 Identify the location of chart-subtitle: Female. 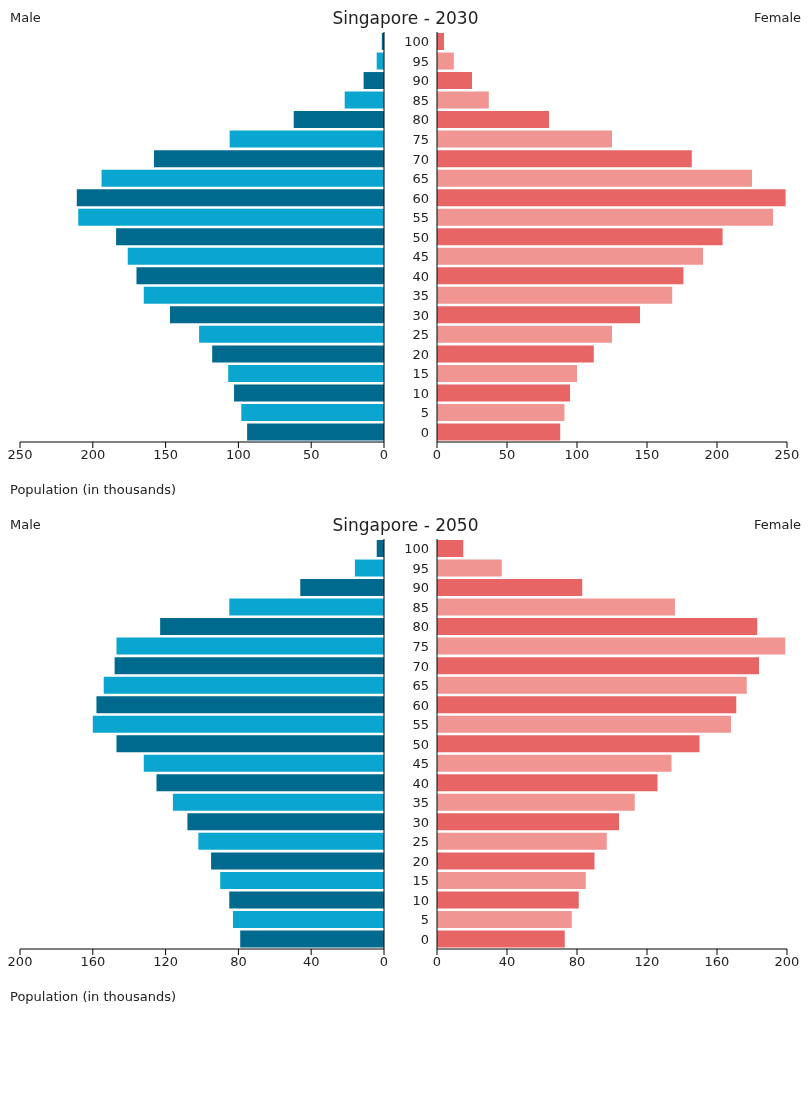
(777, 524).